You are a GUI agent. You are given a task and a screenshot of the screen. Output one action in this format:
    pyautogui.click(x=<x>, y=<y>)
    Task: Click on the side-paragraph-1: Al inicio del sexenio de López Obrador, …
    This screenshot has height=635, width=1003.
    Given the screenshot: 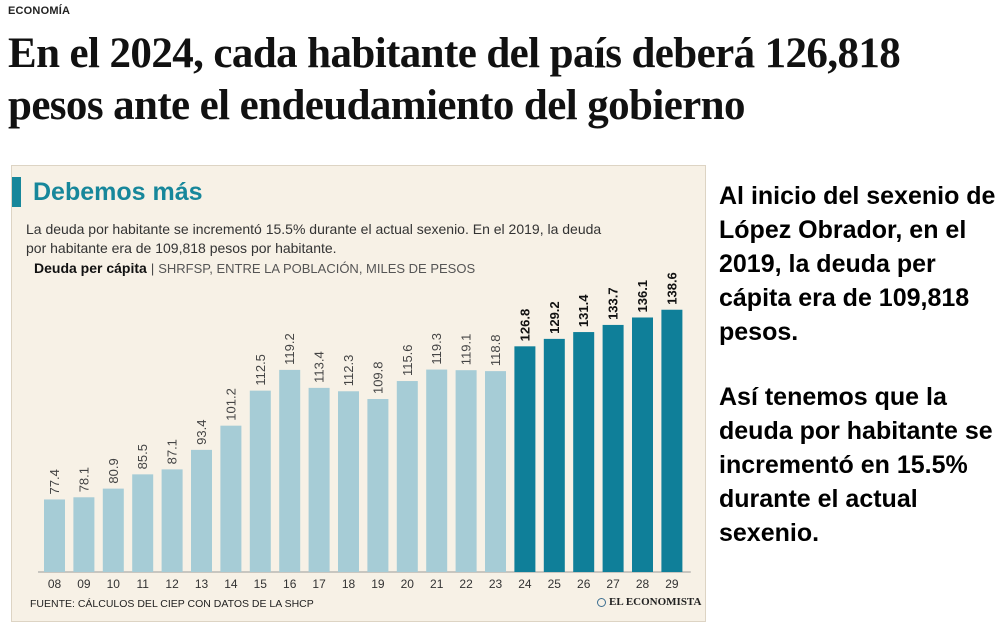 What is the action you would take?
    pyautogui.click(x=857, y=264)
    